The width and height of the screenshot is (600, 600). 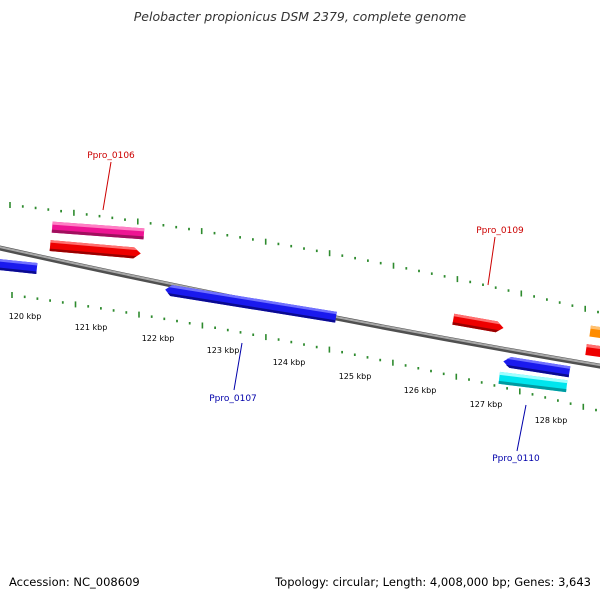 What do you see at coordinates (289, 362) in the screenshot?
I see `scale-label: 124 kbp` at bounding box center [289, 362].